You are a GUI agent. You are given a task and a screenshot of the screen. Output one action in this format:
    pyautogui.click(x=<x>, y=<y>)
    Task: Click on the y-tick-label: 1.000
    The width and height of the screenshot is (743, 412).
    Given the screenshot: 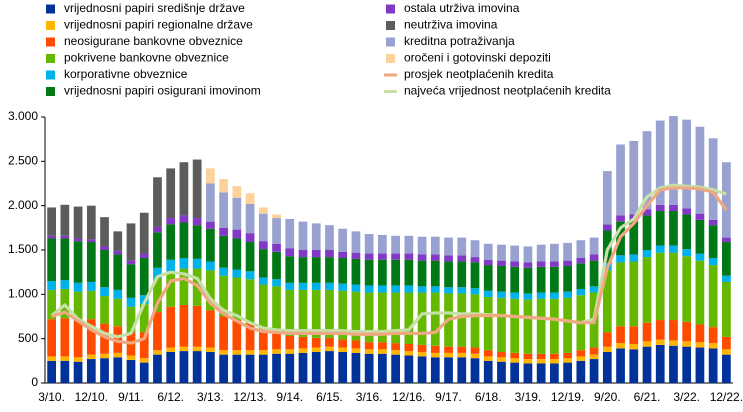 What is the action you would take?
    pyautogui.click(x=23, y=294)
    